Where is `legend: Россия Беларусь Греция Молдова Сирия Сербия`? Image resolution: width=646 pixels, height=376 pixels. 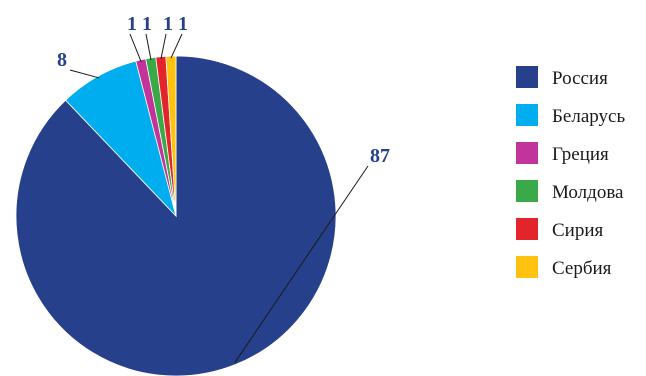
legend: Россия Беларусь Греция Молдова Сирия Сербия is located at coordinates (570, 172).